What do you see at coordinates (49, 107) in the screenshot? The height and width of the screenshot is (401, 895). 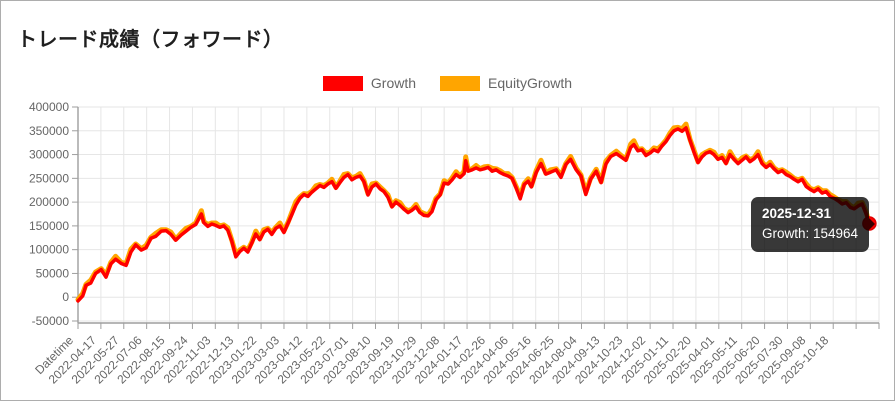 I see `y-axis-tick-label: 400000` at bounding box center [49, 107].